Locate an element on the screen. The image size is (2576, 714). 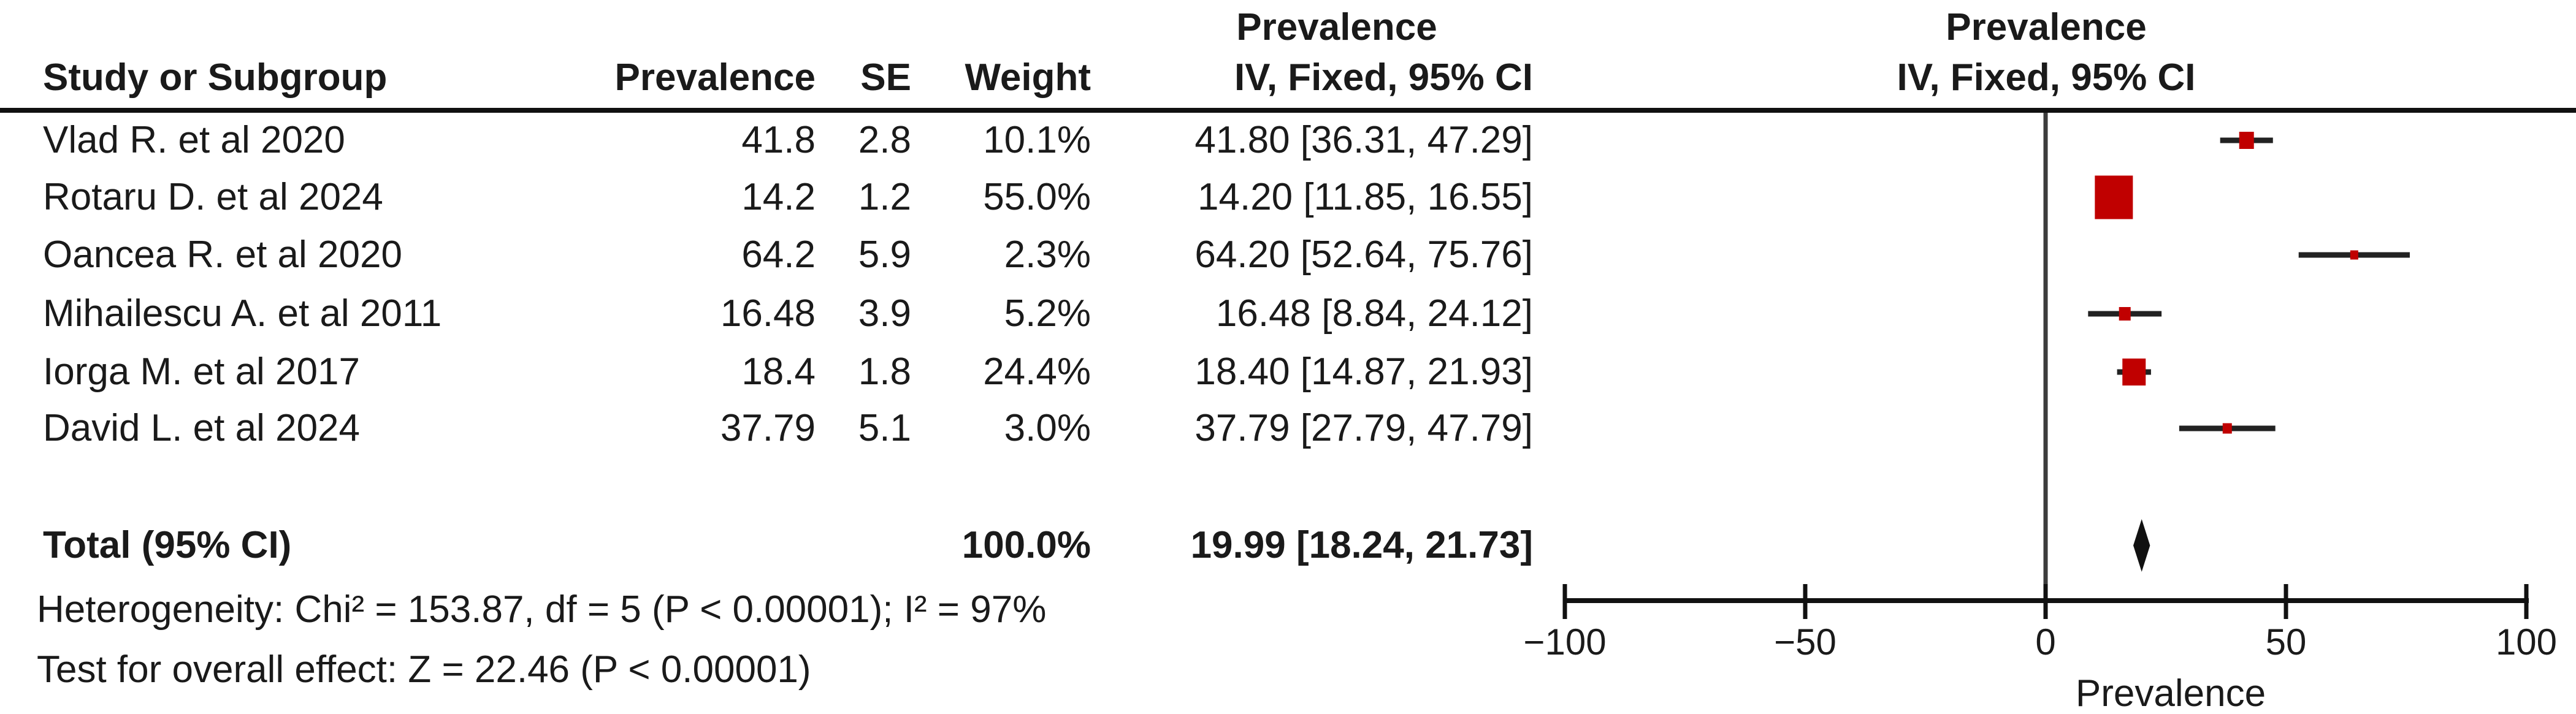
study-name-cell: Rotaru D. et al 2024 is located at coordinates (213, 197).